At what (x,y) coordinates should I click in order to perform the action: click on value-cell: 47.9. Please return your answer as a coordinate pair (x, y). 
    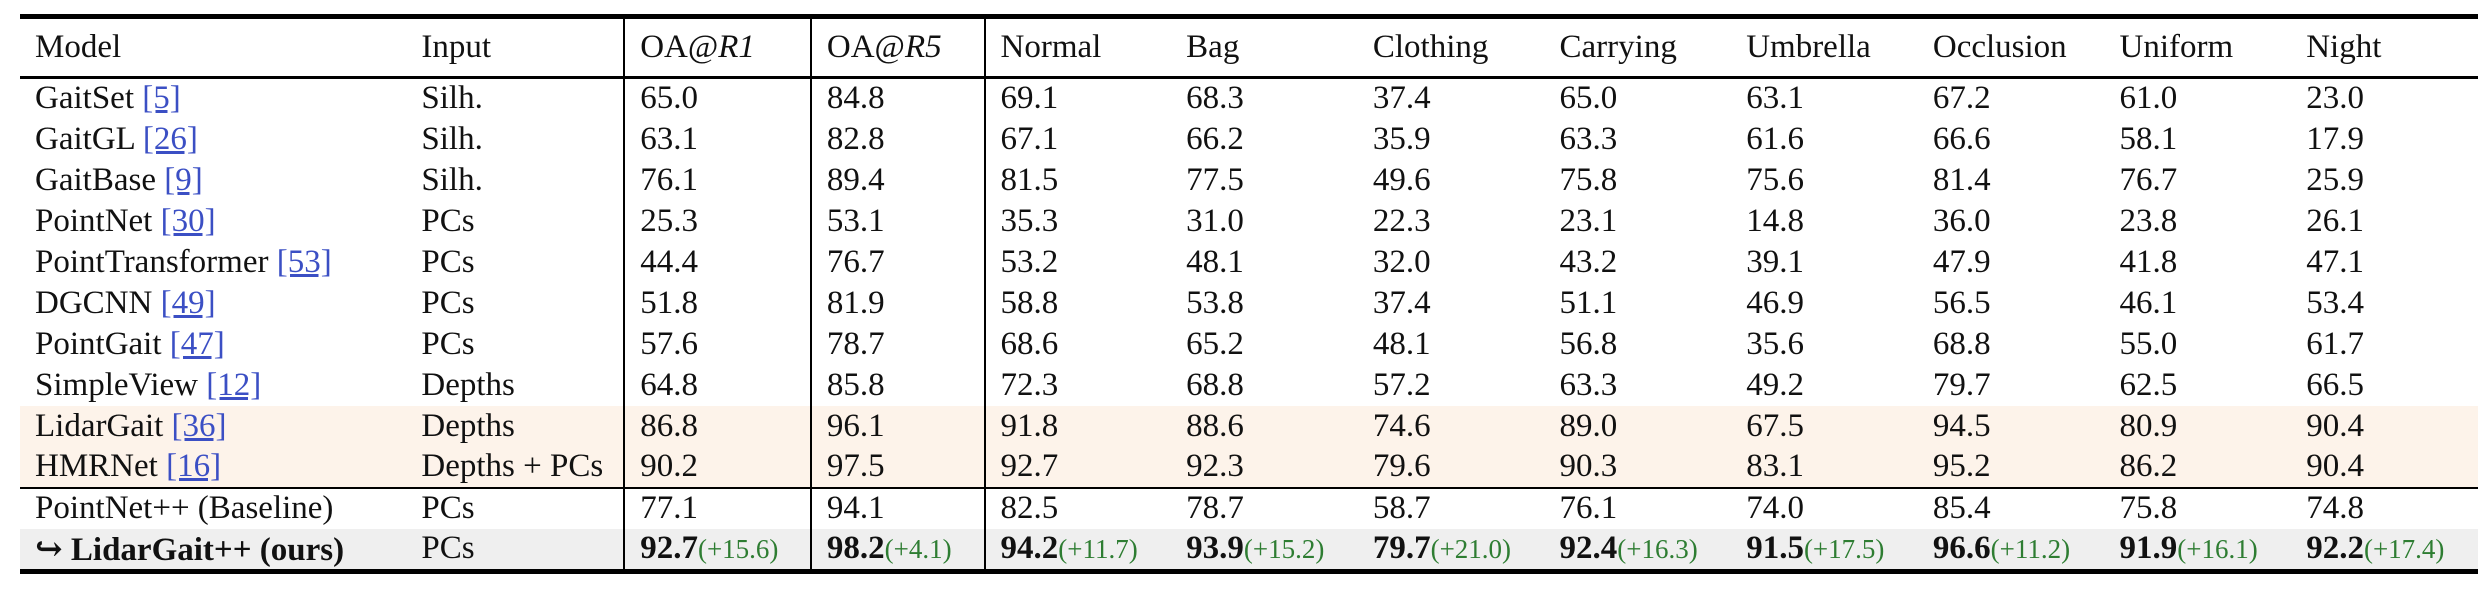
    Looking at the image, I should click on (1961, 261).